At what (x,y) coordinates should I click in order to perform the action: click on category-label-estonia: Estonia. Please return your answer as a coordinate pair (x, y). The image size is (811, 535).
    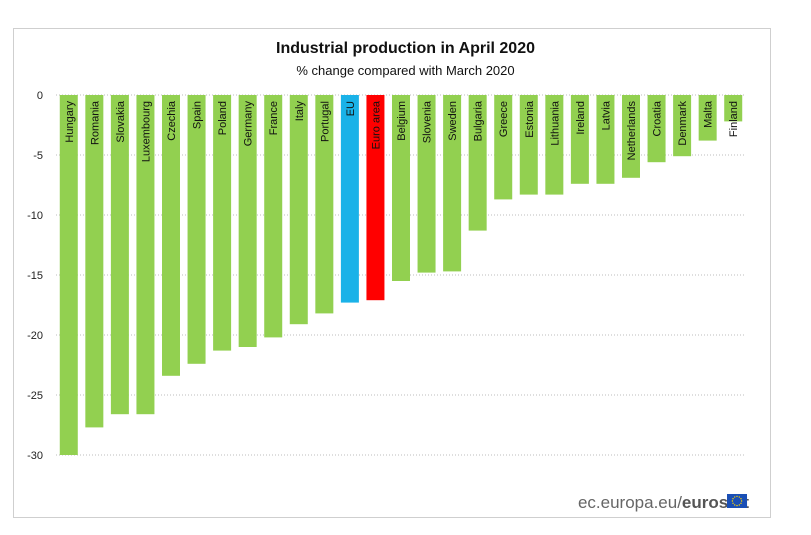
    Looking at the image, I should click on (530, 119).